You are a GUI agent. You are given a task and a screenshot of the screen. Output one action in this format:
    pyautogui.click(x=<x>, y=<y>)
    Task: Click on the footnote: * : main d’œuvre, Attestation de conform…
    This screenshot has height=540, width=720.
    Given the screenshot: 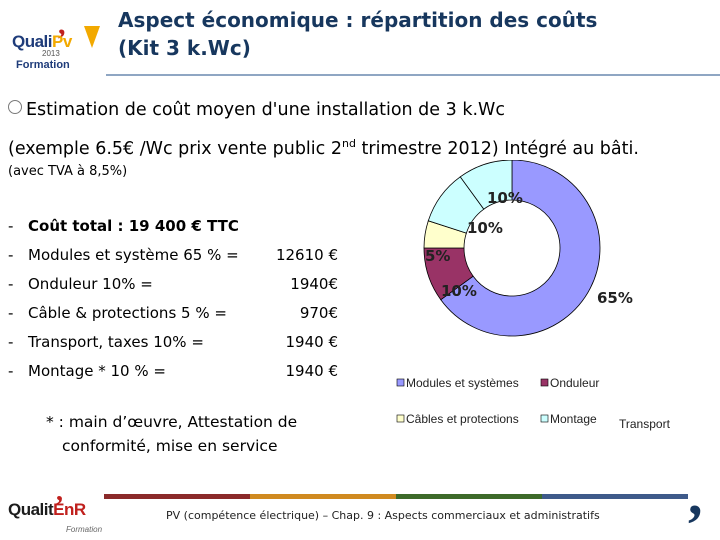 What is the action you would take?
    pyautogui.click(x=172, y=434)
    